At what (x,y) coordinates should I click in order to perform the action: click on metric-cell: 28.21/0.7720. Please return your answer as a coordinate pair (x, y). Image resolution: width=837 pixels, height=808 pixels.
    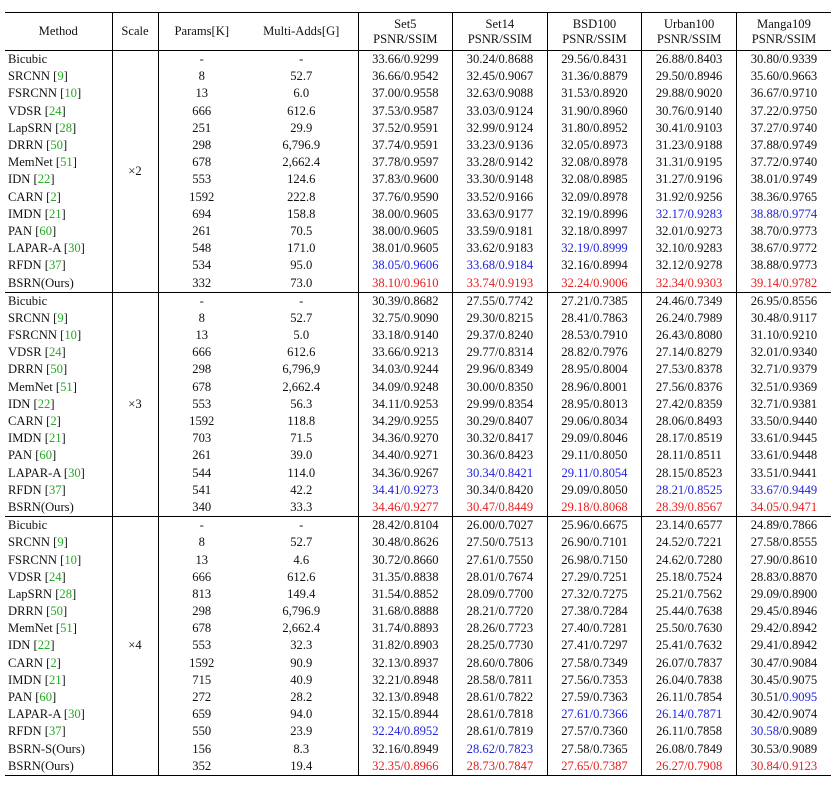
    Looking at the image, I should click on (500, 612).